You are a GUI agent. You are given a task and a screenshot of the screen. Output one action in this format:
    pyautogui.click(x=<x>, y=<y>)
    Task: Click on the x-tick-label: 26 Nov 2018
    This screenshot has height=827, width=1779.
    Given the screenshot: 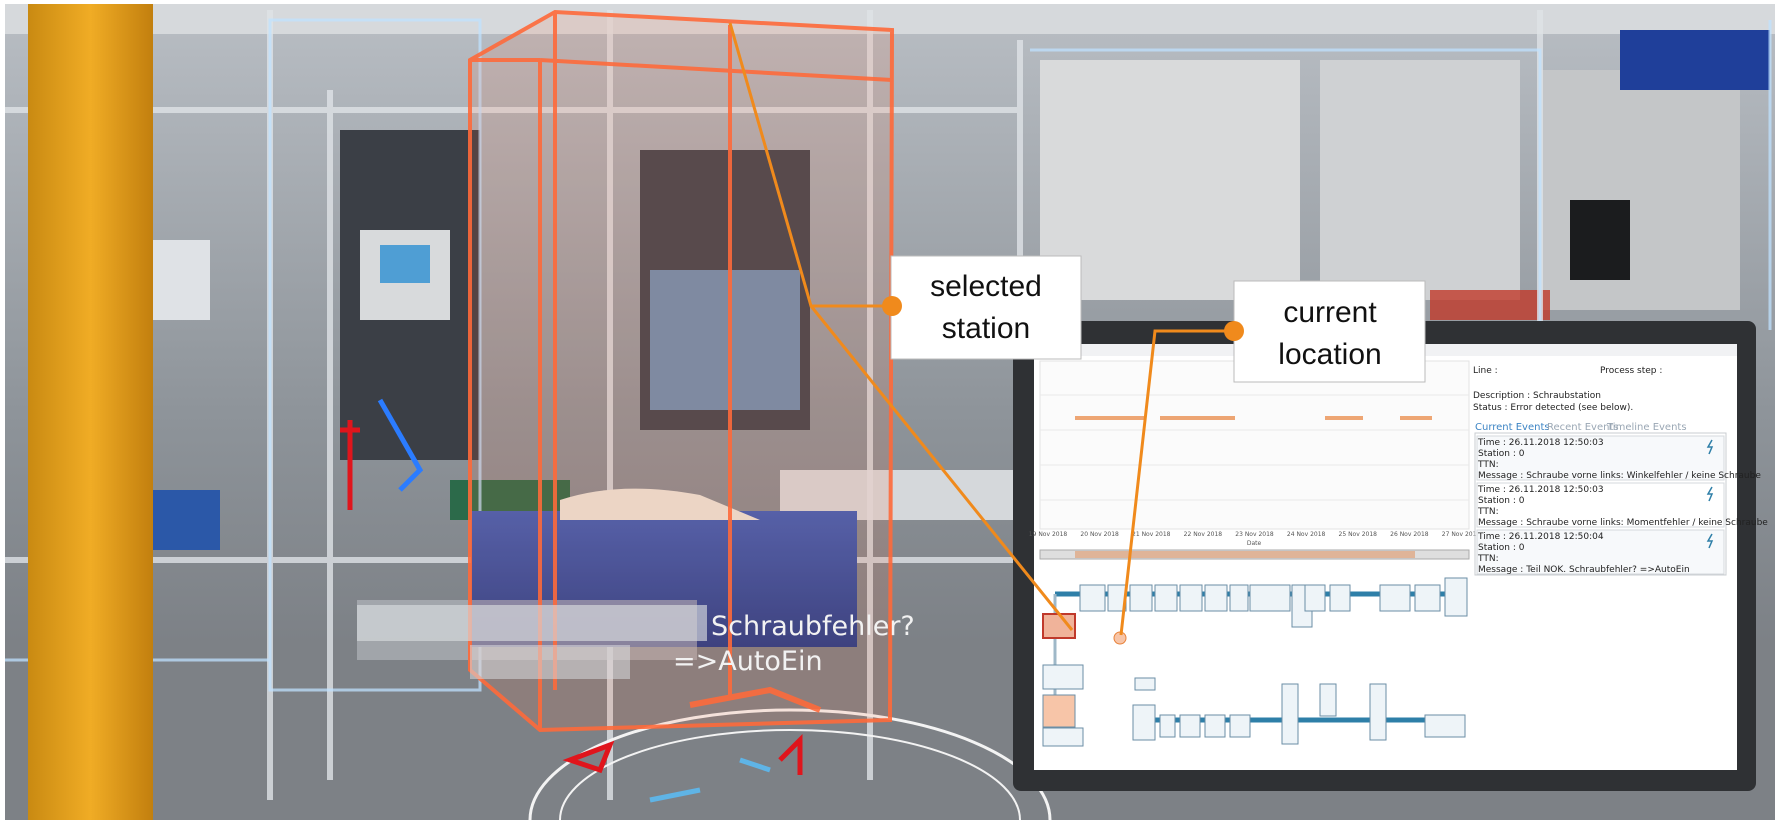 What is the action you would take?
    pyautogui.click(x=1409, y=534)
    